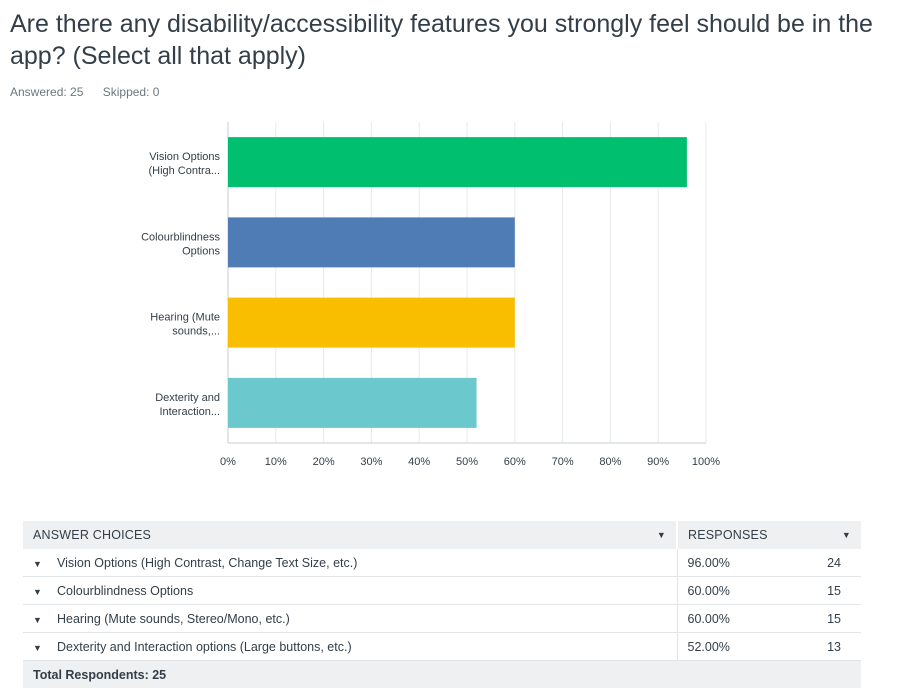  I want to click on x-tick-label: 10%, so click(276, 462).